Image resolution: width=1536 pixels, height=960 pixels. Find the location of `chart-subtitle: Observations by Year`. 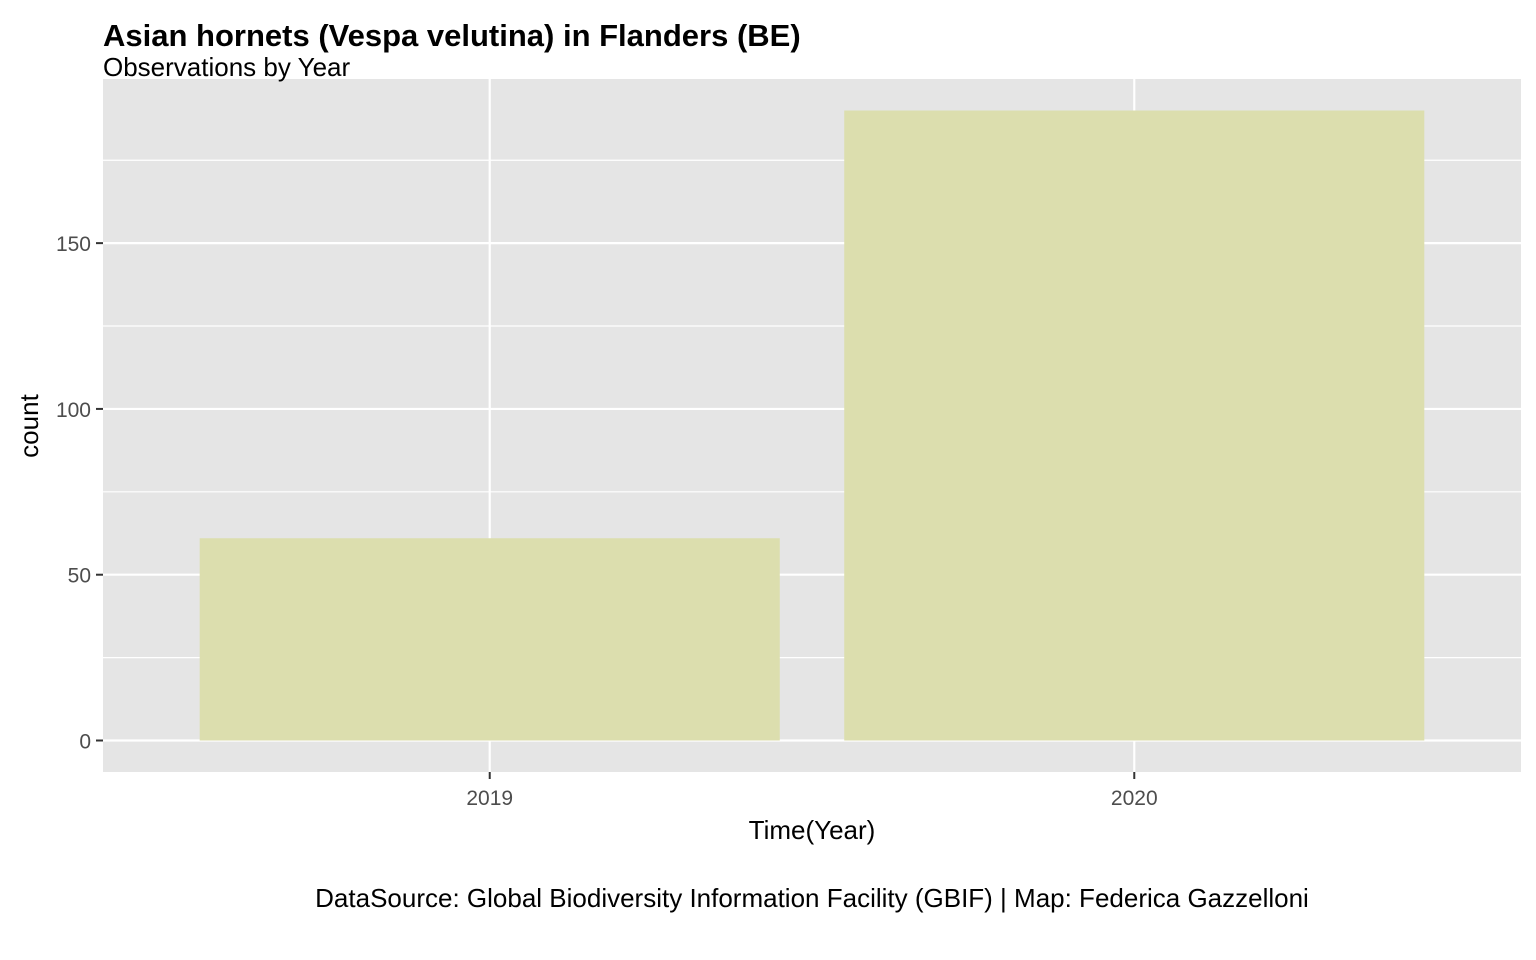

chart-subtitle: Observations by Year is located at coordinates (226, 67).